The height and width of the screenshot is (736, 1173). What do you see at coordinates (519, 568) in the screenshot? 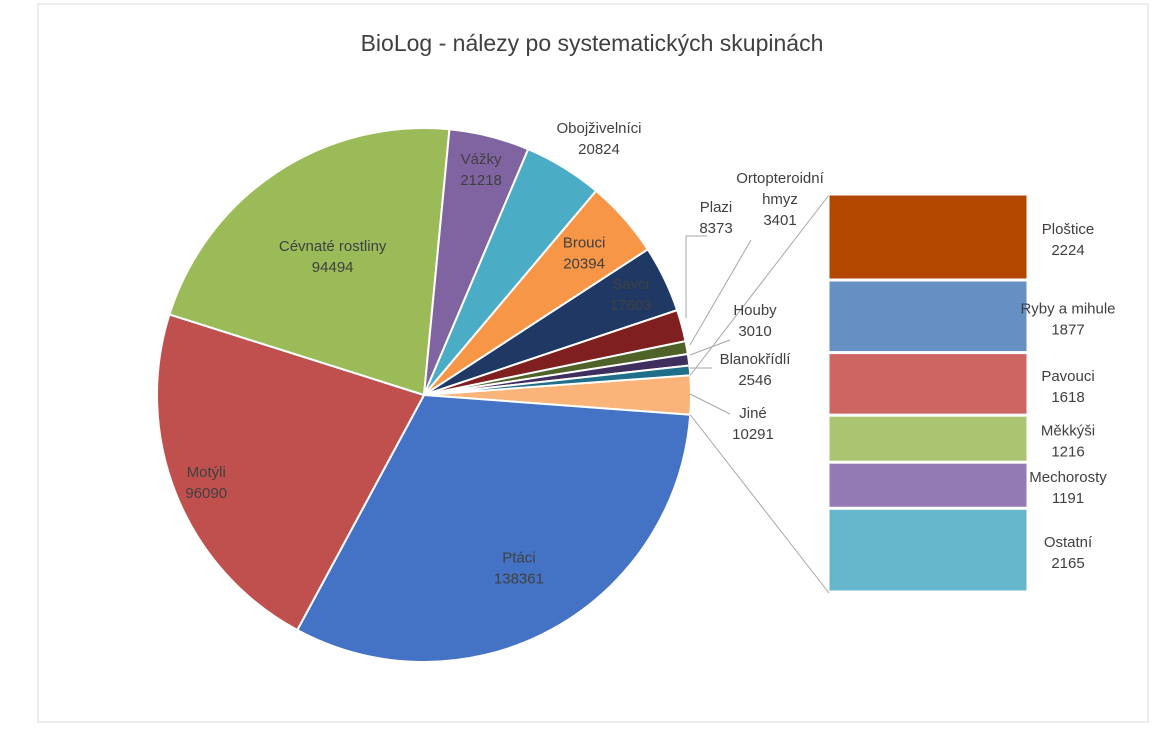
I see `data-label-ptaci: Ptáci 138361` at bounding box center [519, 568].